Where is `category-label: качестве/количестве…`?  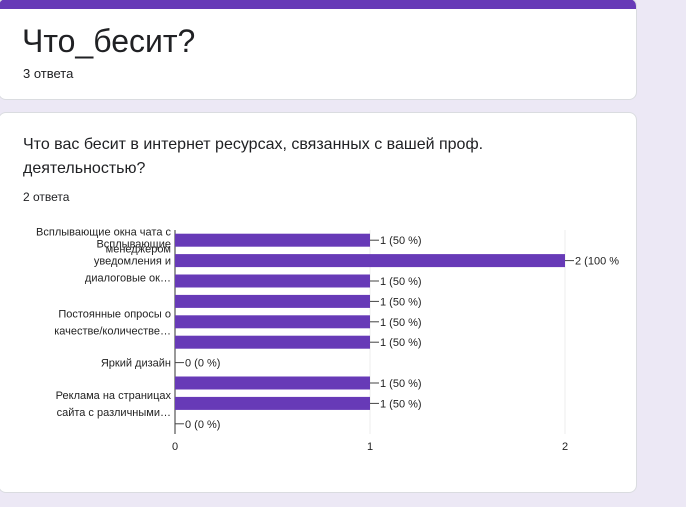 category-label: качестве/количестве… is located at coordinates (112, 331).